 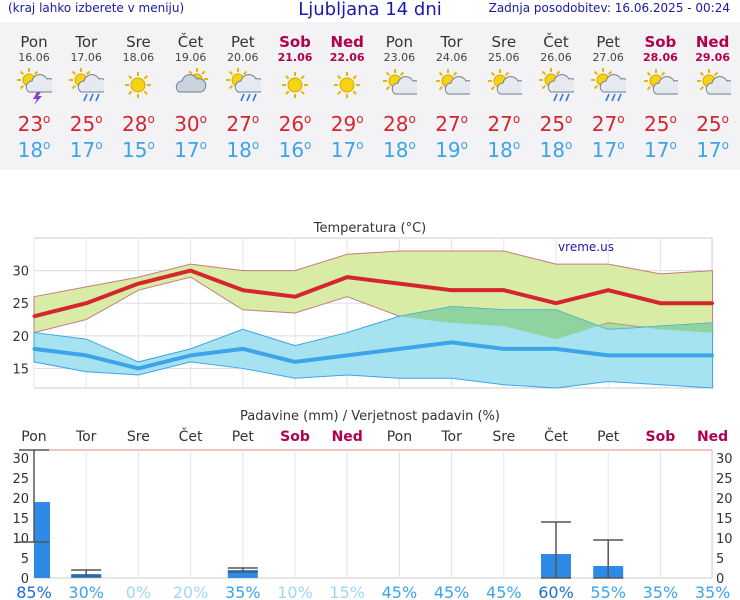 What do you see at coordinates (134, 150) in the screenshot?
I see `min-temp-value: 15` at bounding box center [134, 150].